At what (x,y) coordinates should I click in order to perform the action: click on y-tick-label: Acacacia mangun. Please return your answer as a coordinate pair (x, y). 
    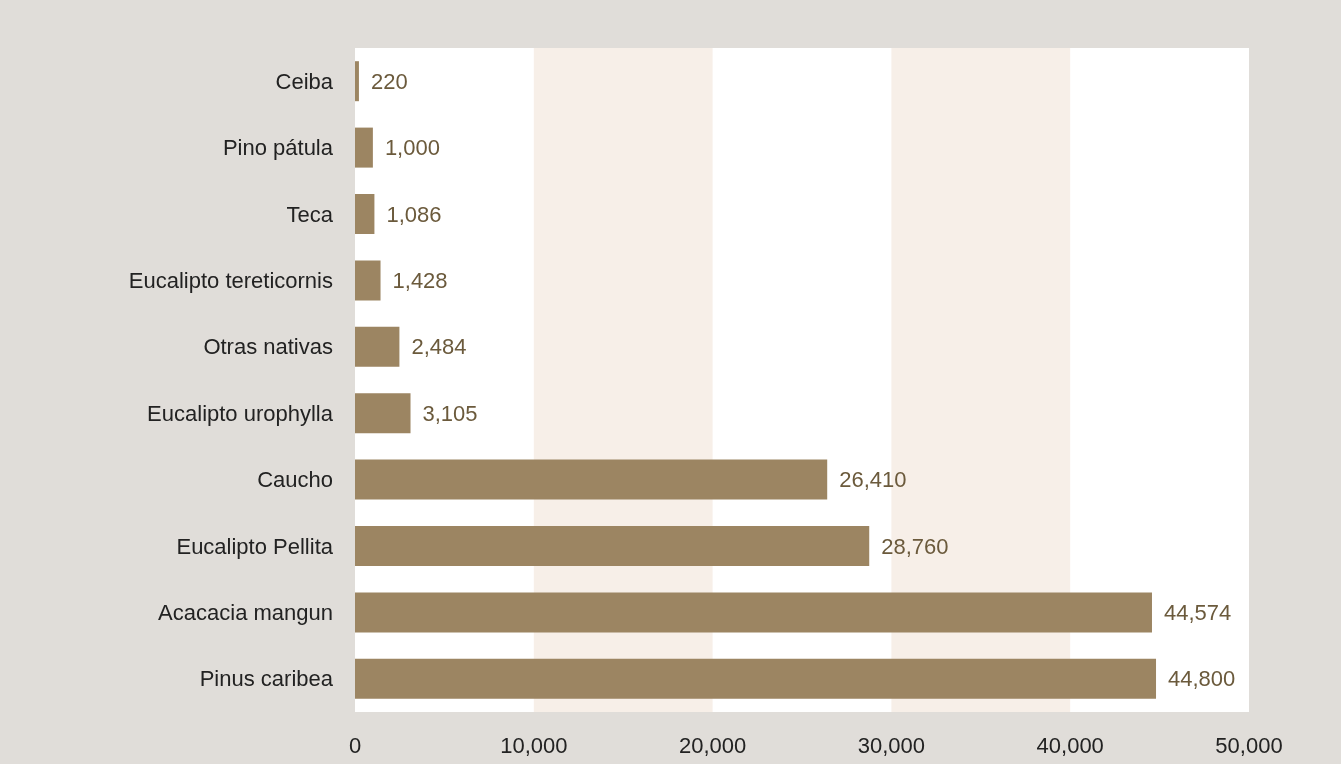
    Looking at the image, I should click on (245, 612).